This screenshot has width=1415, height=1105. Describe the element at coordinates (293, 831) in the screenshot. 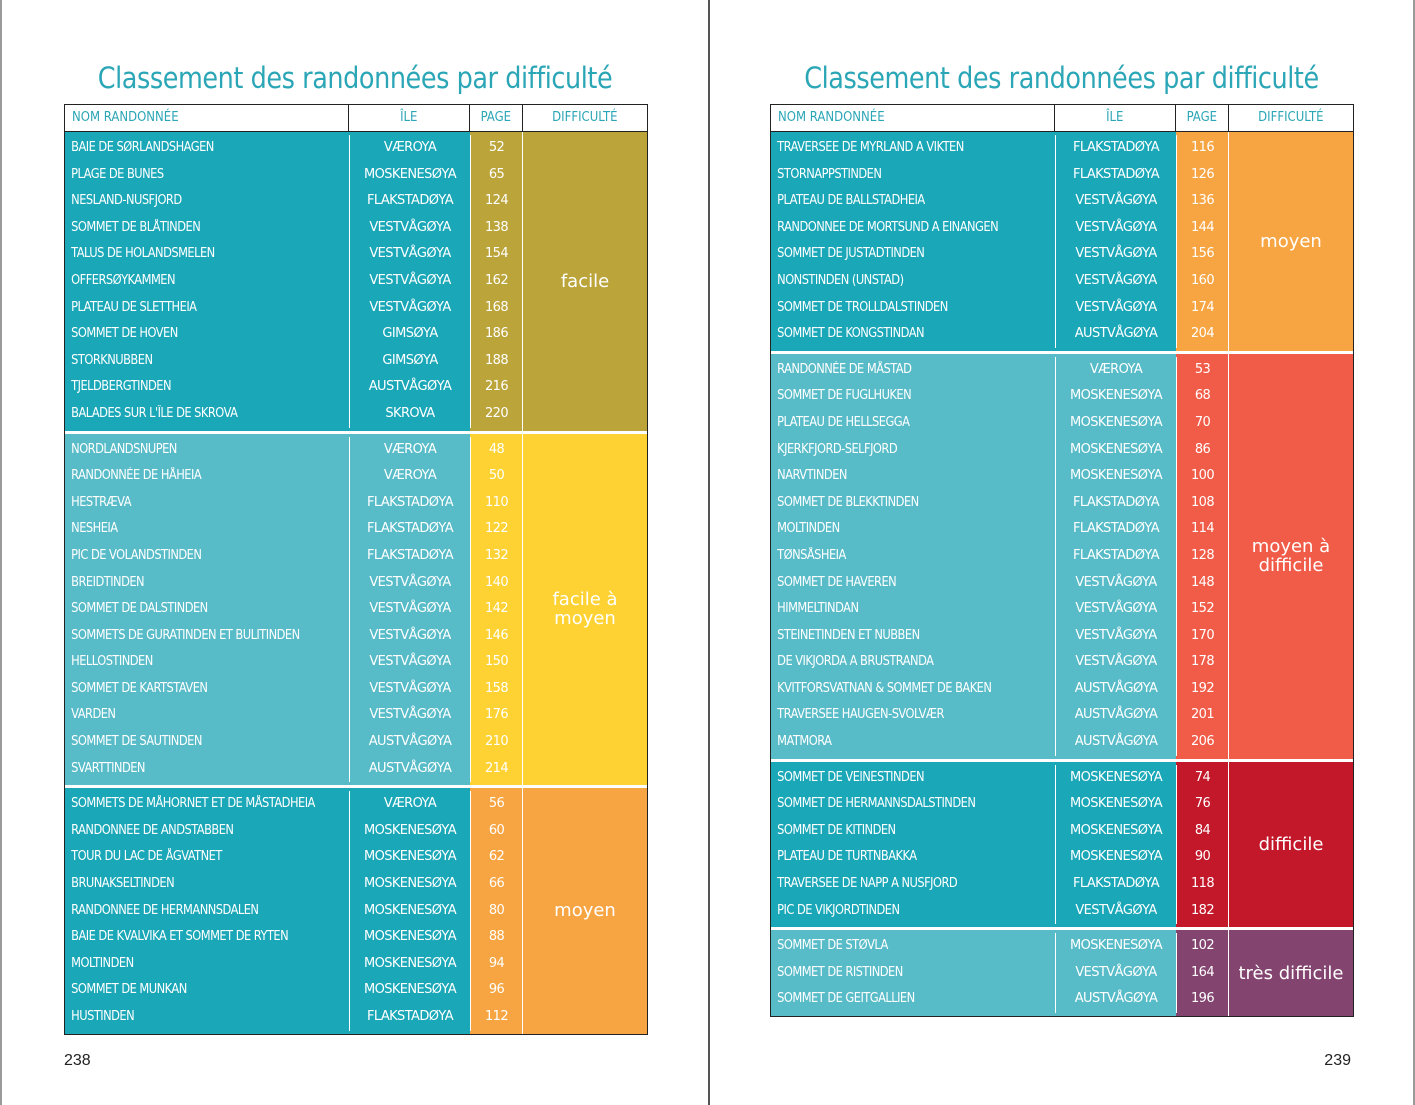

I see `table-row: RANDONNEE DE ANDSTABBEN MOSKENESØYA 60` at that location.